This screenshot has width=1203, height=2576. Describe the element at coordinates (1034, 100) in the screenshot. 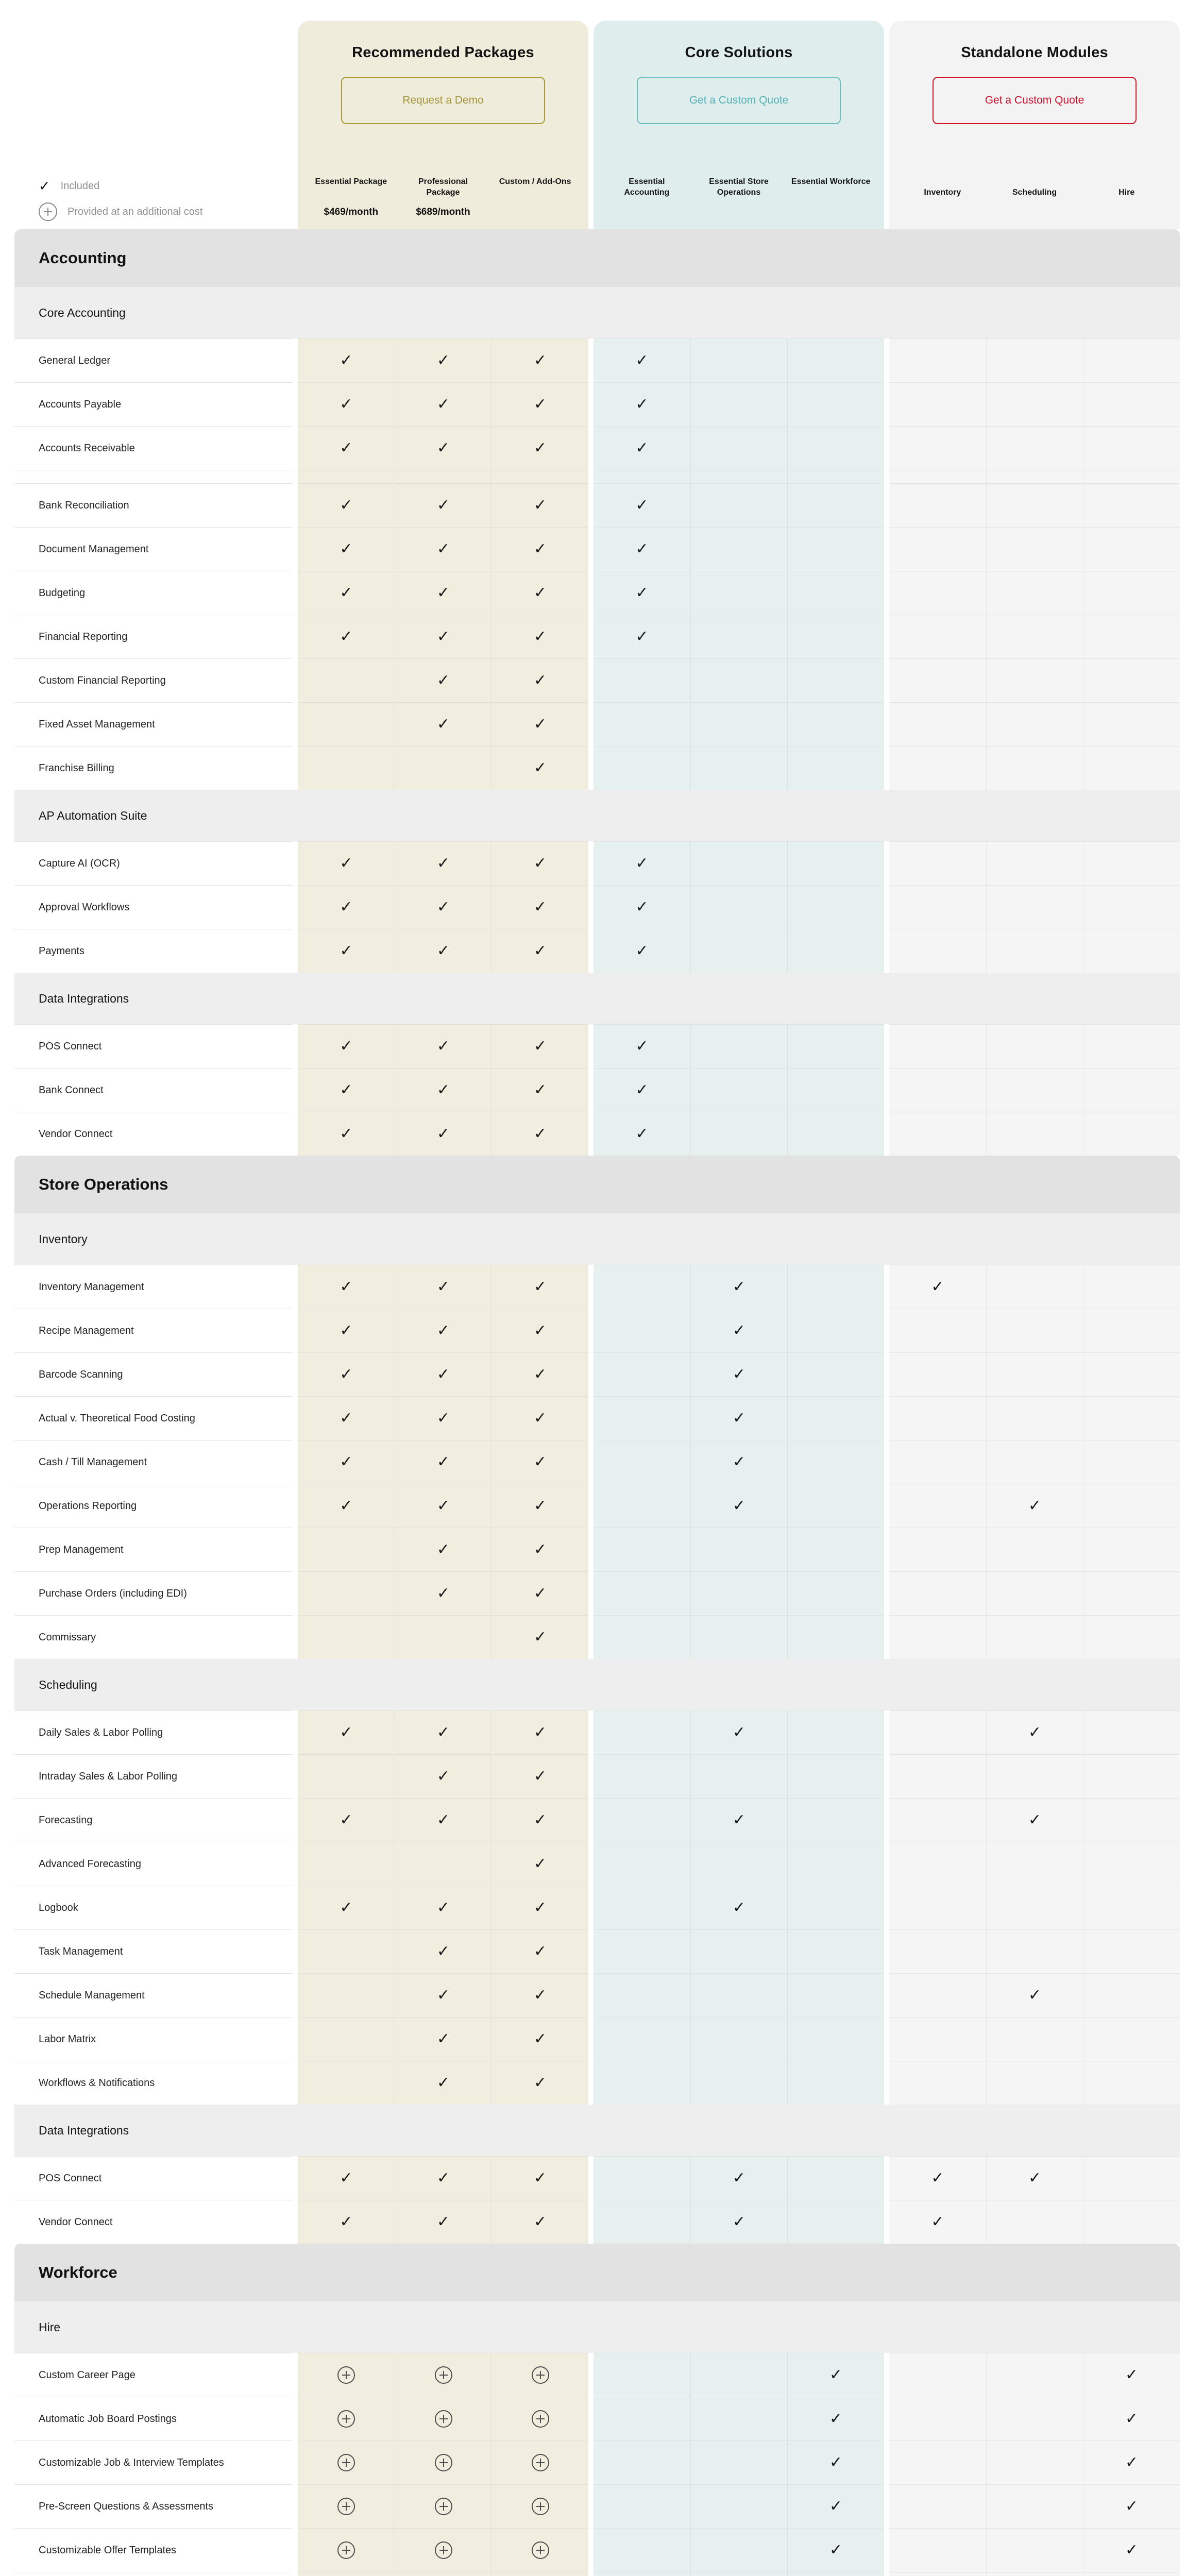

I see `standalone-custom-quote-button: Get a Custom Quote` at that location.